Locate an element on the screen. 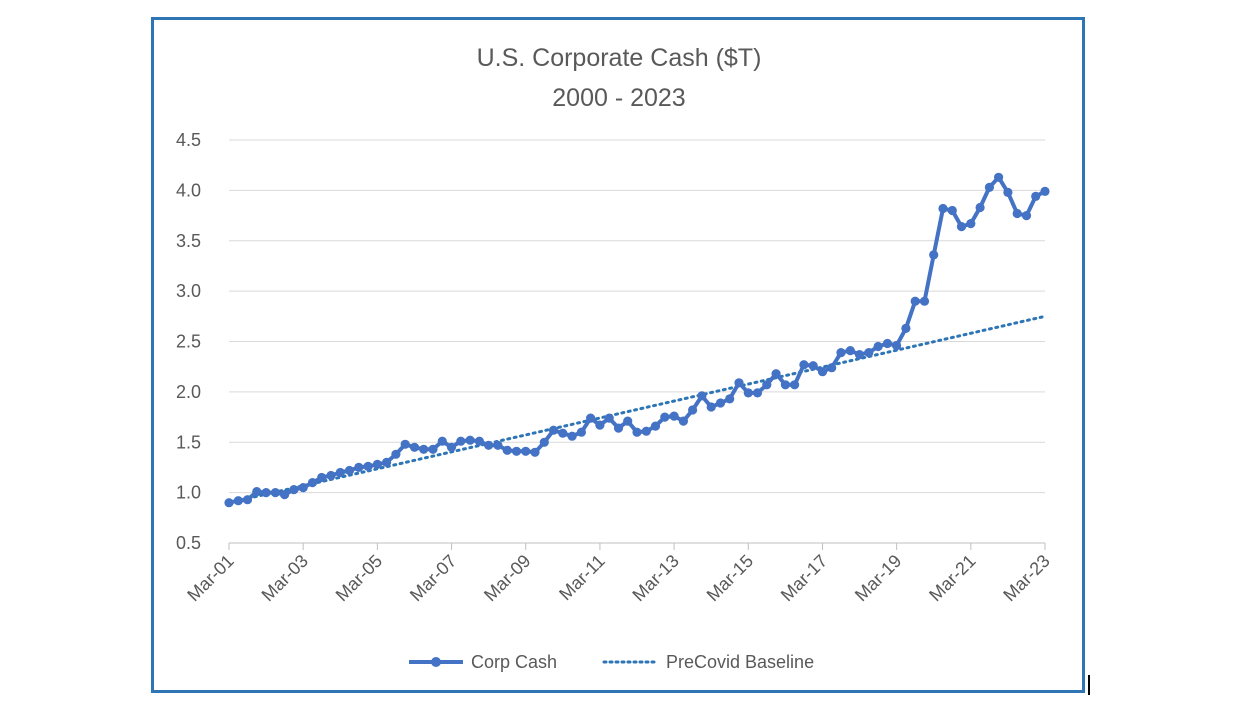 This screenshot has width=1248, height=710. x-tick-label: Mar-09 is located at coordinates (507, 578).